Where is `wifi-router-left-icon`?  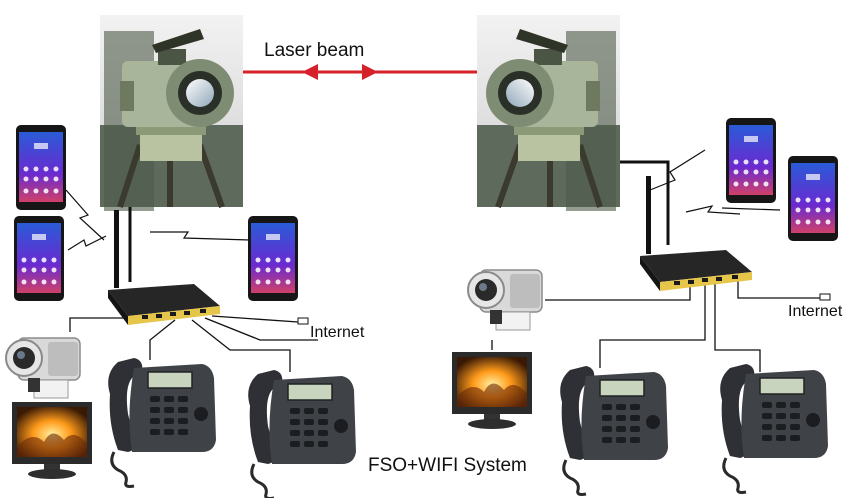
wifi-router-left-icon is located at coordinates (164, 267).